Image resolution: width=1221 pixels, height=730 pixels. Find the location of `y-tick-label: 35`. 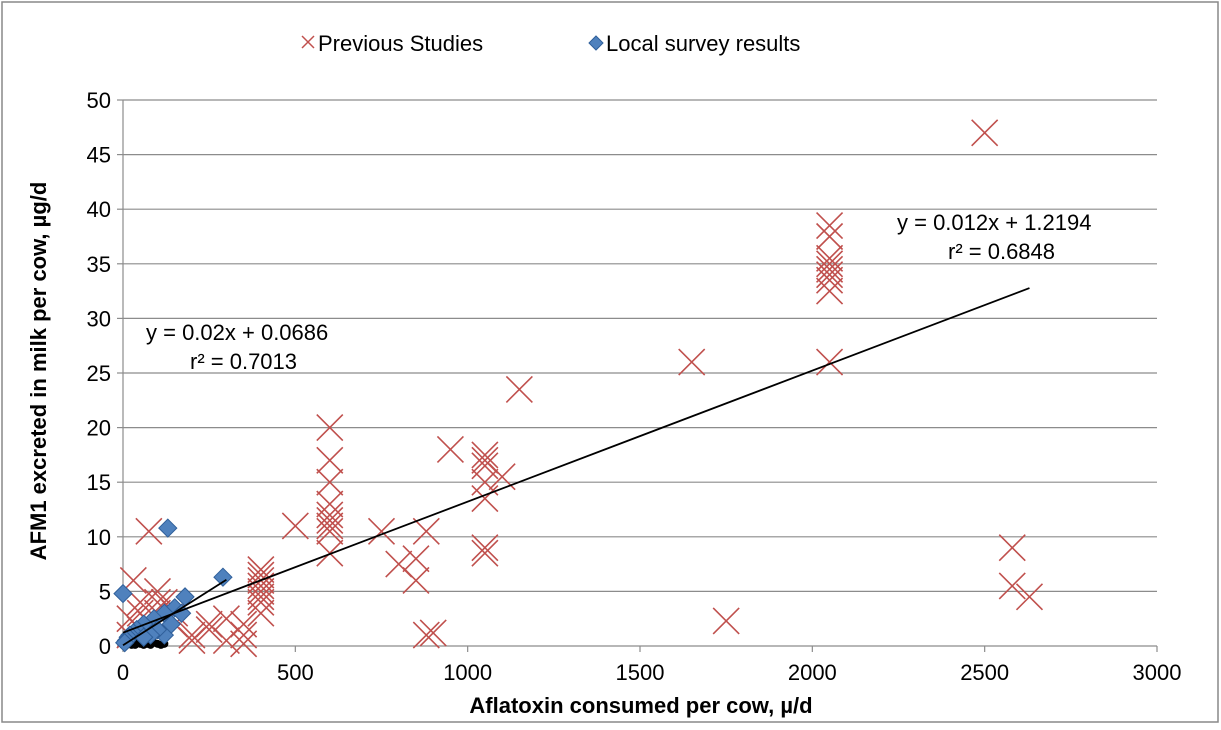

y-tick-label: 35 is located at coordinates (99, 264).